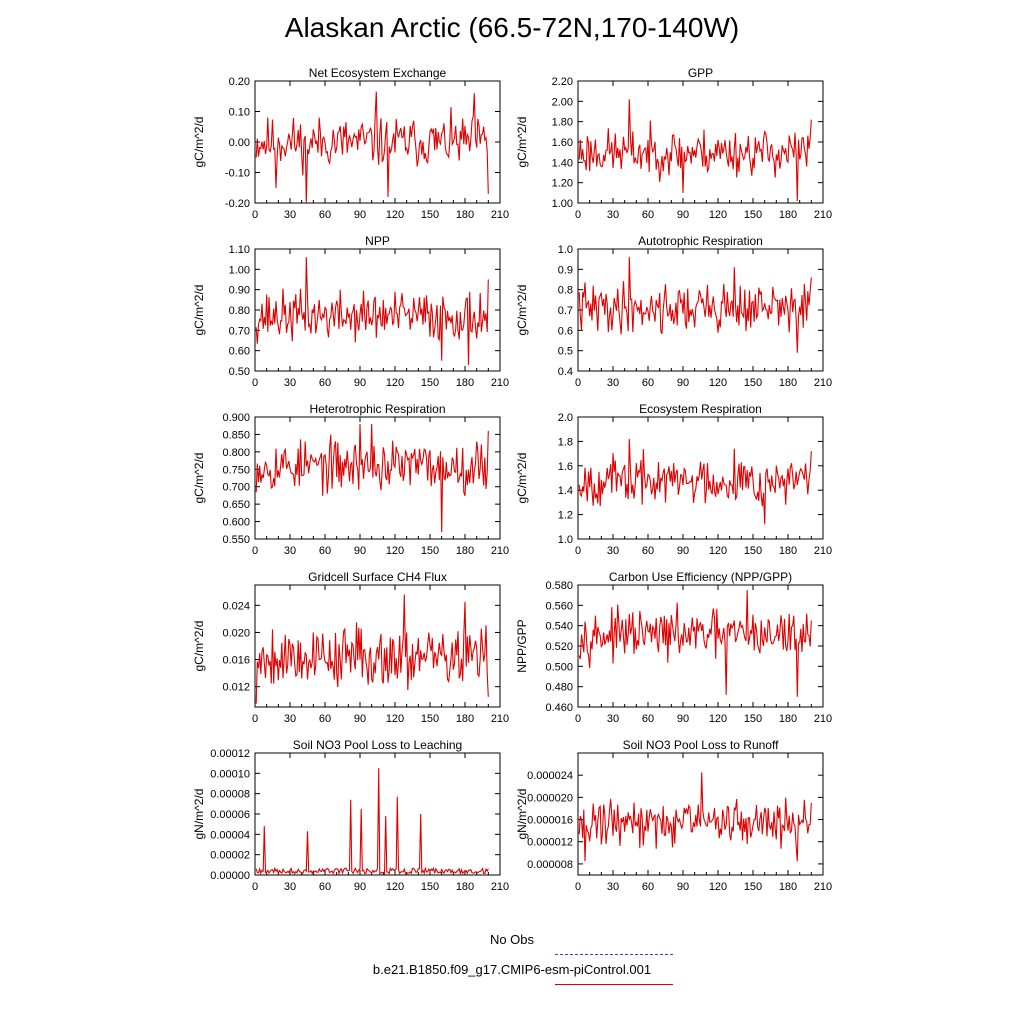 This screenshot has width=1024, height=1024. What do you see at coordinates (550, 776) in the screenshot?
I see `y-tick-label: 0.000024` at bounding box center [550, 776].